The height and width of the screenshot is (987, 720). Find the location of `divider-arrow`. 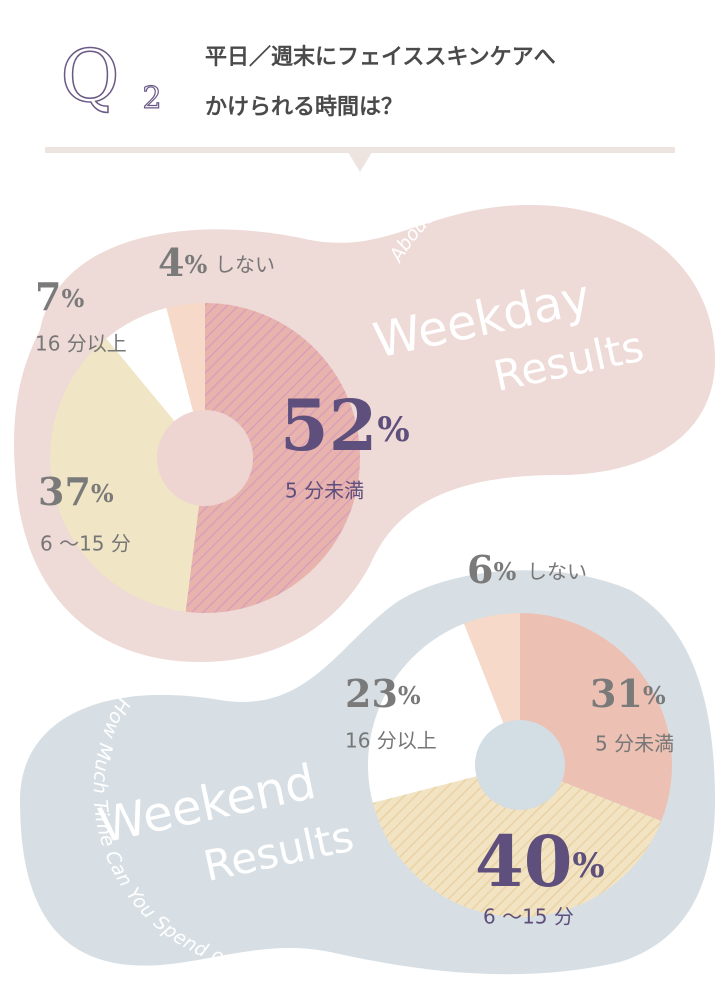

divider-arrow is located at coordinates (360, 162).